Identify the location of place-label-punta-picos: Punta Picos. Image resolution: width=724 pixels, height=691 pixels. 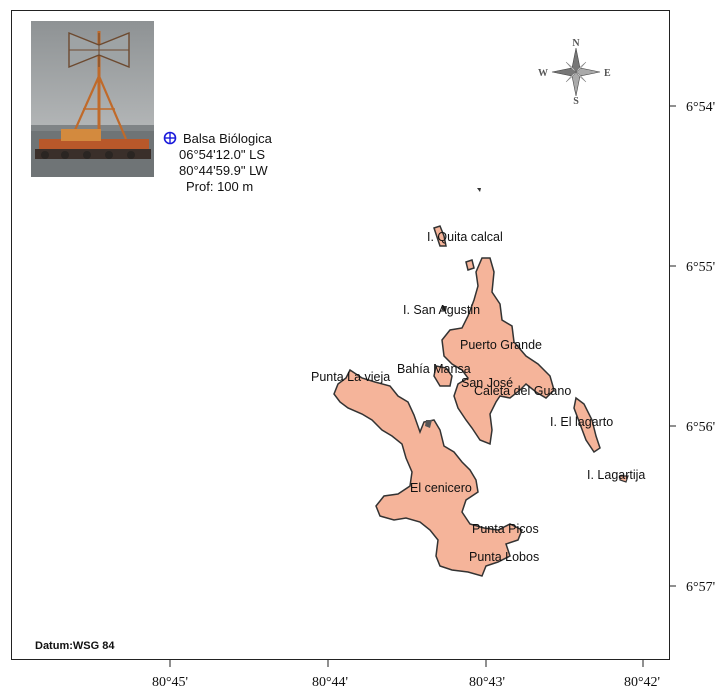
(505, 529).